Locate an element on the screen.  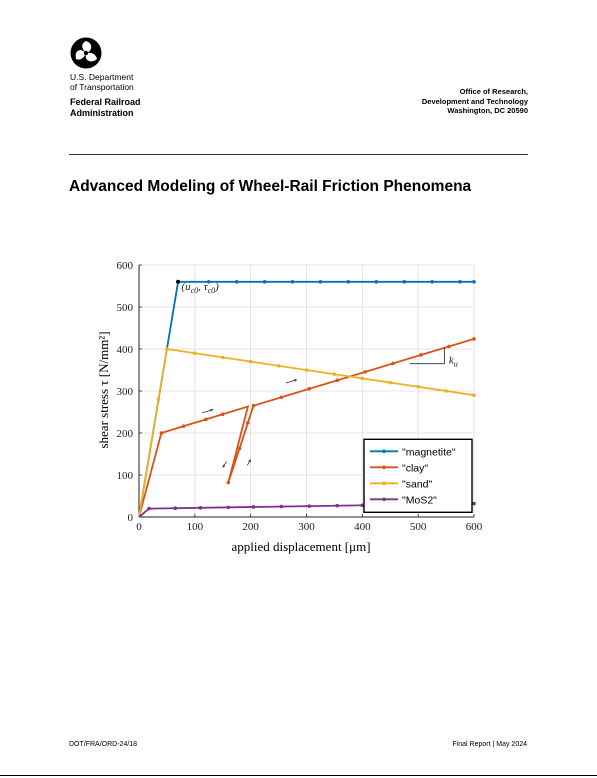
department-name: U.S. Department of Transportation is located at coordinates (102, 82).